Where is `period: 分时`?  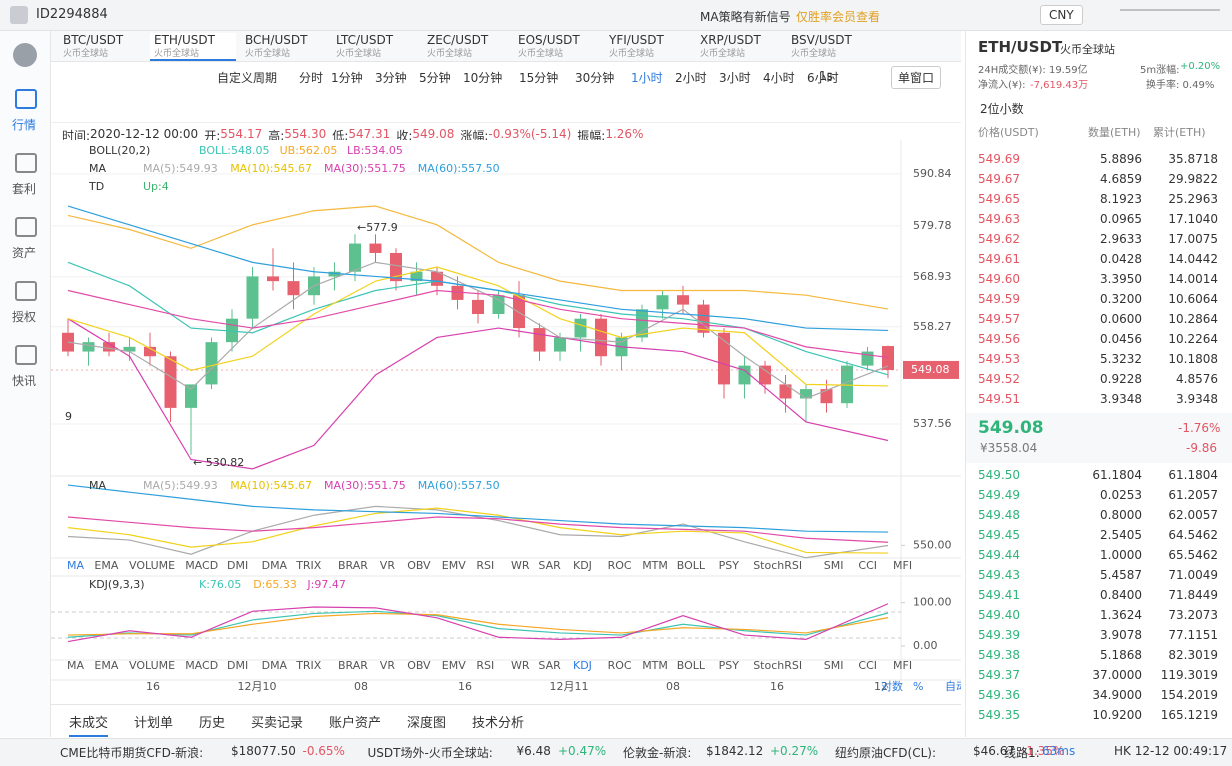
period: 分时 is located at coordinates (311, 78).